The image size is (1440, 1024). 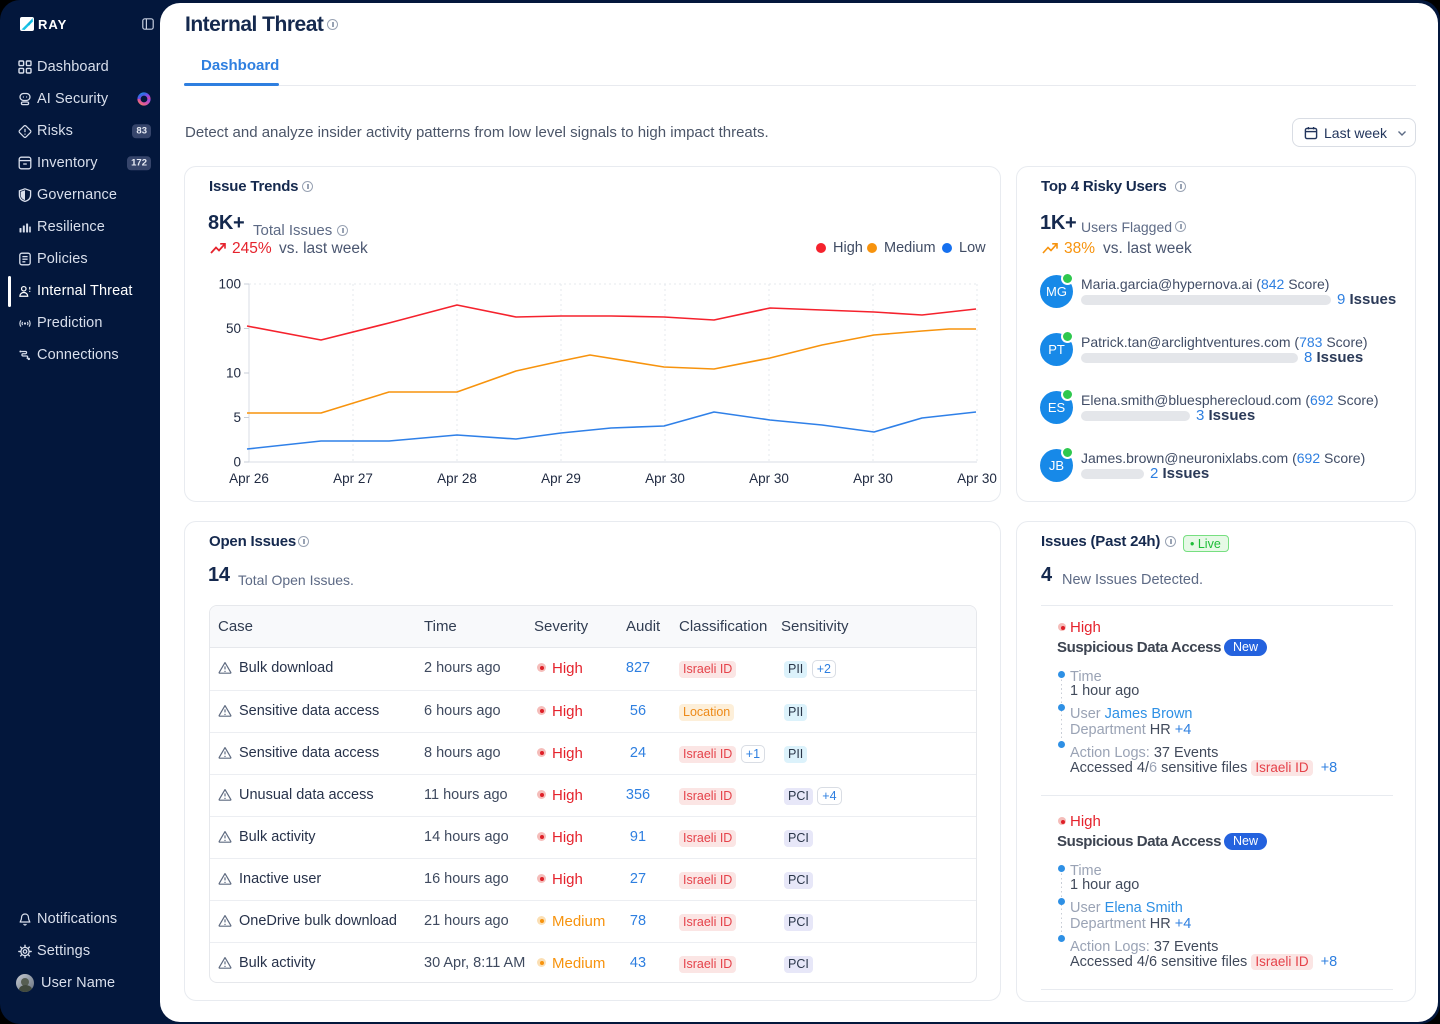 I want to click on svg-text: 0, so click(x=237, y=462).